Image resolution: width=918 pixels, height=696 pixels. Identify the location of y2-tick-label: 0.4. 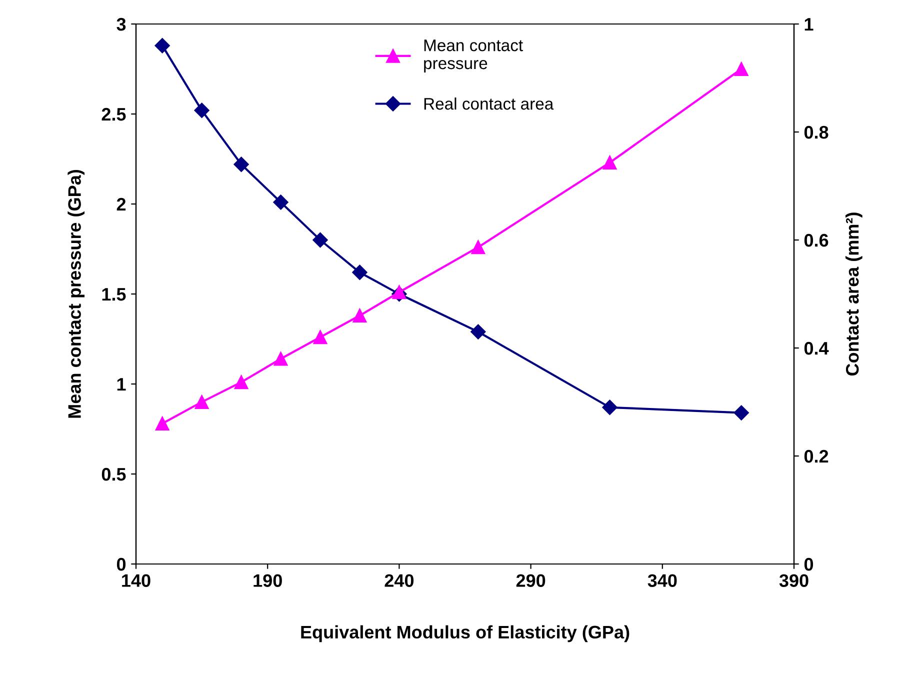
(816, 348).